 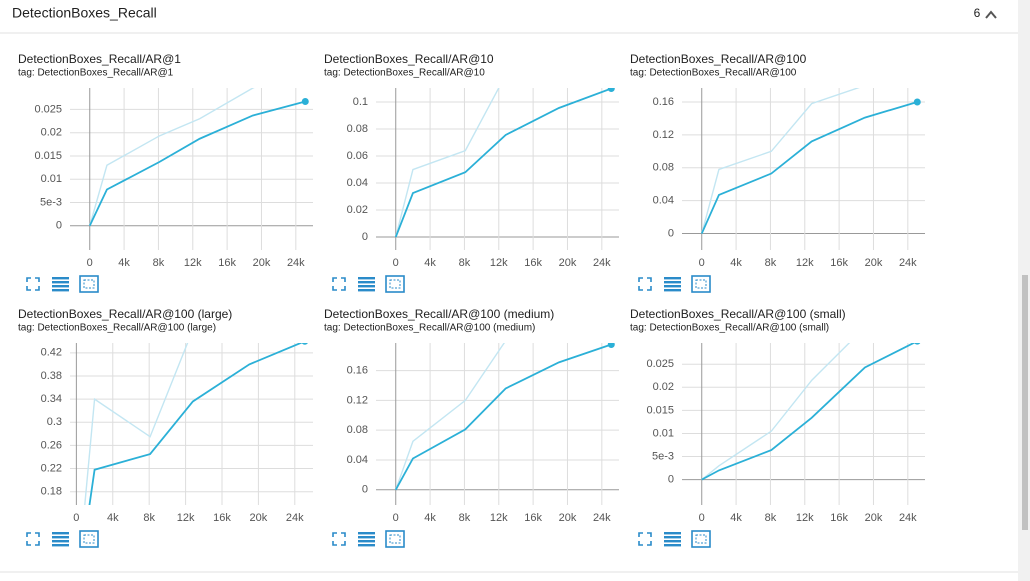 What do you see at coordinates (991, 14) in the screenshot?
I see `collapse-icon` at bounding box center [991, 14].